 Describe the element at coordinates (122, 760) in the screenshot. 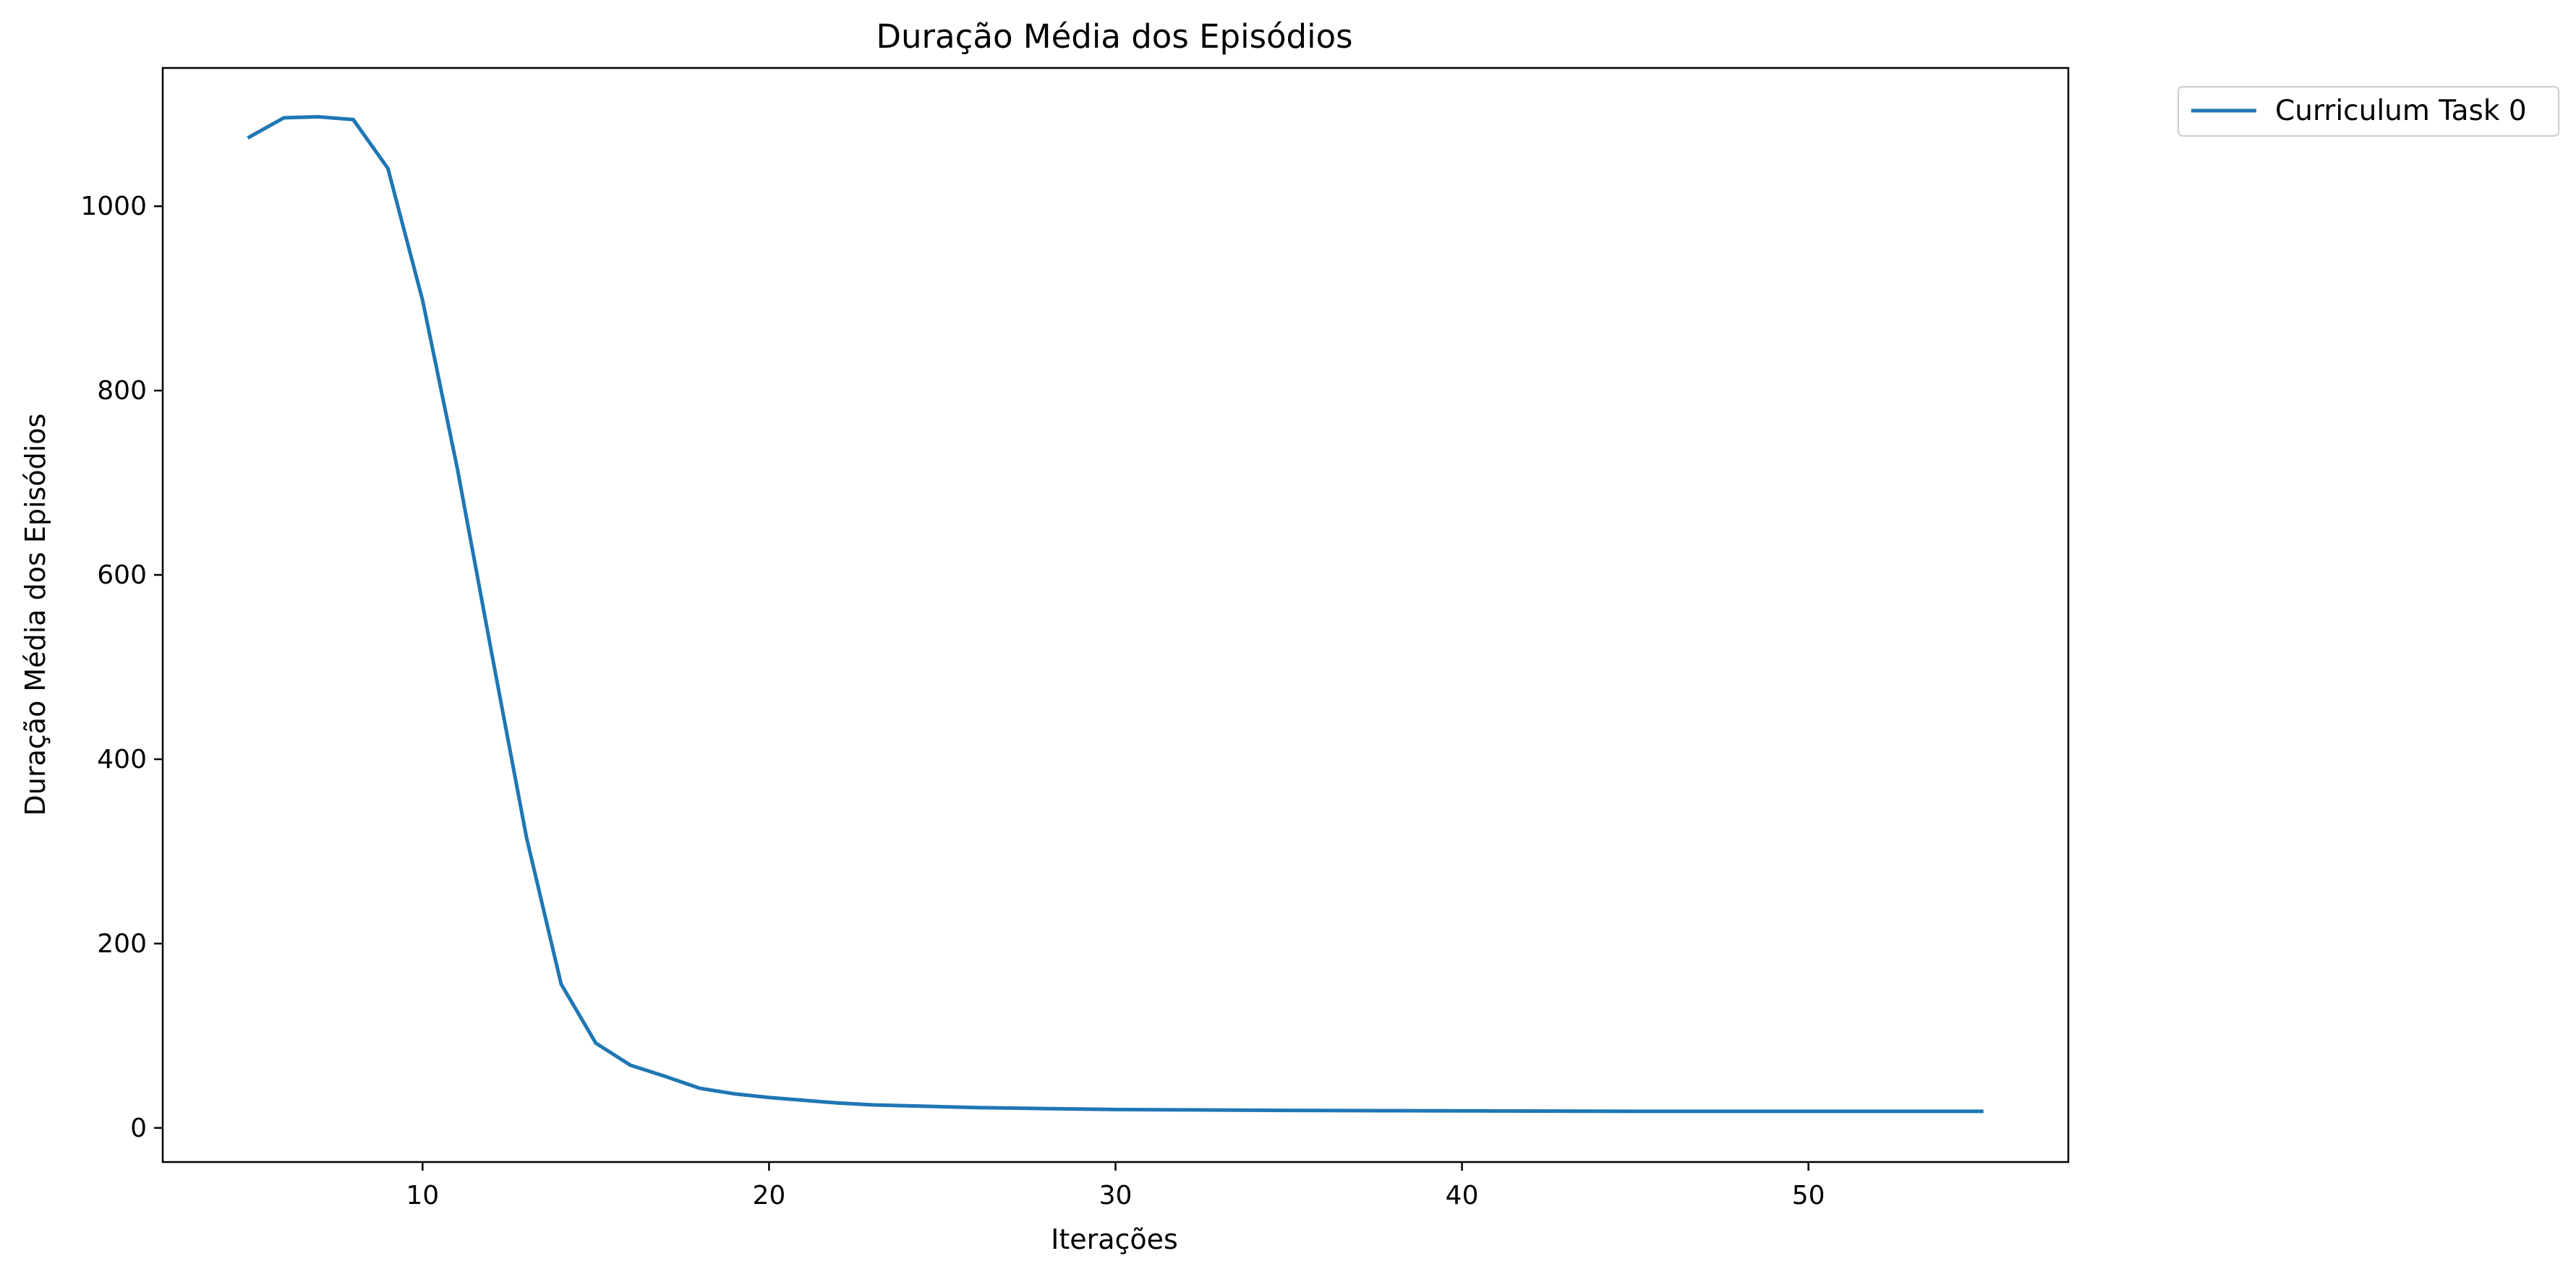

I see `y-tick-label: 400` at that location.